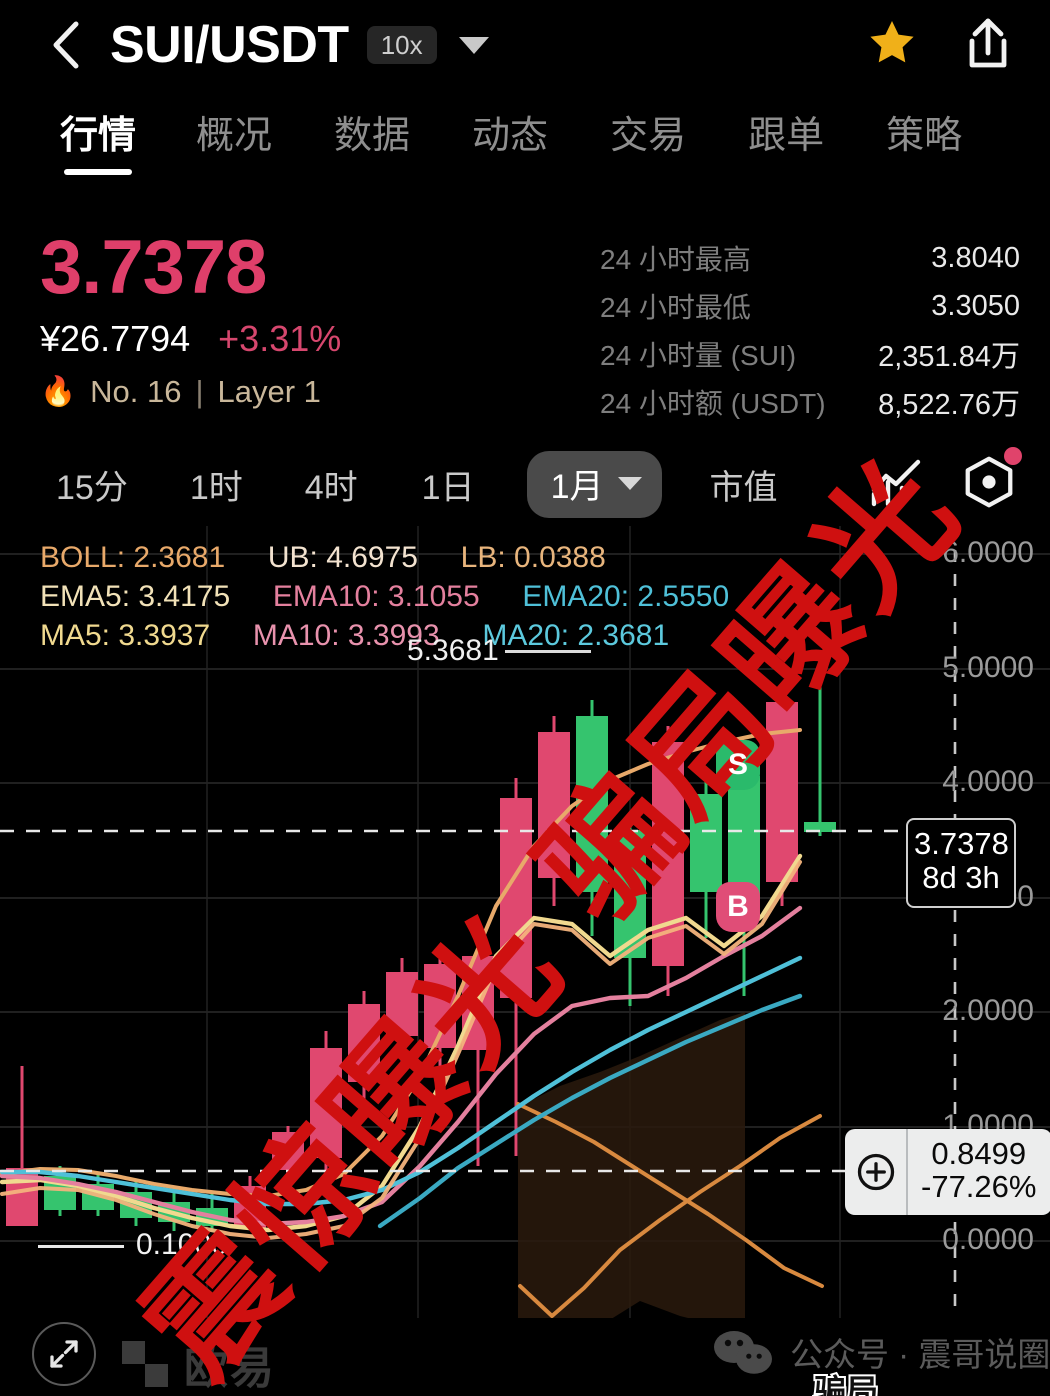  I want to click on legend-boll-value: 2.3681, so click(179, 557).